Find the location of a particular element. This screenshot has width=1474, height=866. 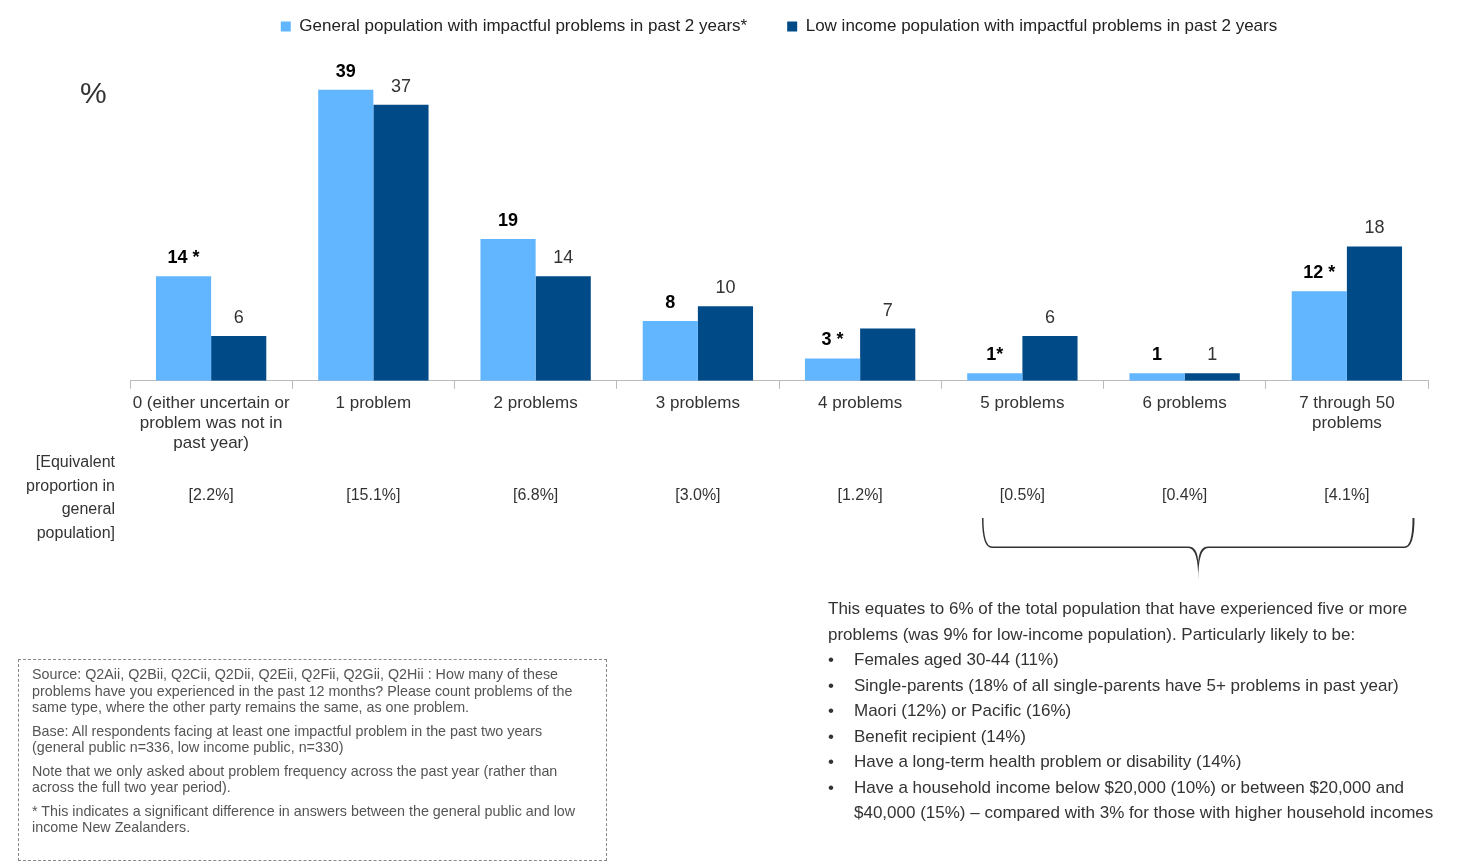

data-label: 8 is located at coordinates (670, 302).